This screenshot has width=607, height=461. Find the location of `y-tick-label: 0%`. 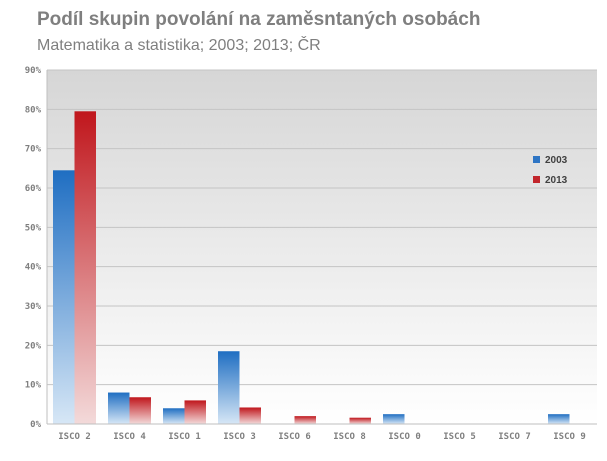

y-tick-label: 0% is located at coordinates (35, 425).